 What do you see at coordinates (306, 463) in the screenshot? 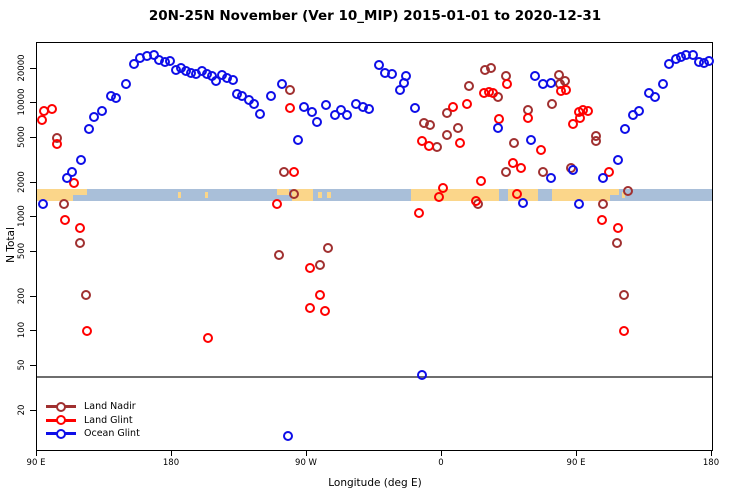
I see `x-axis-tick-label: 90 W` at bounding box center [306, 463].